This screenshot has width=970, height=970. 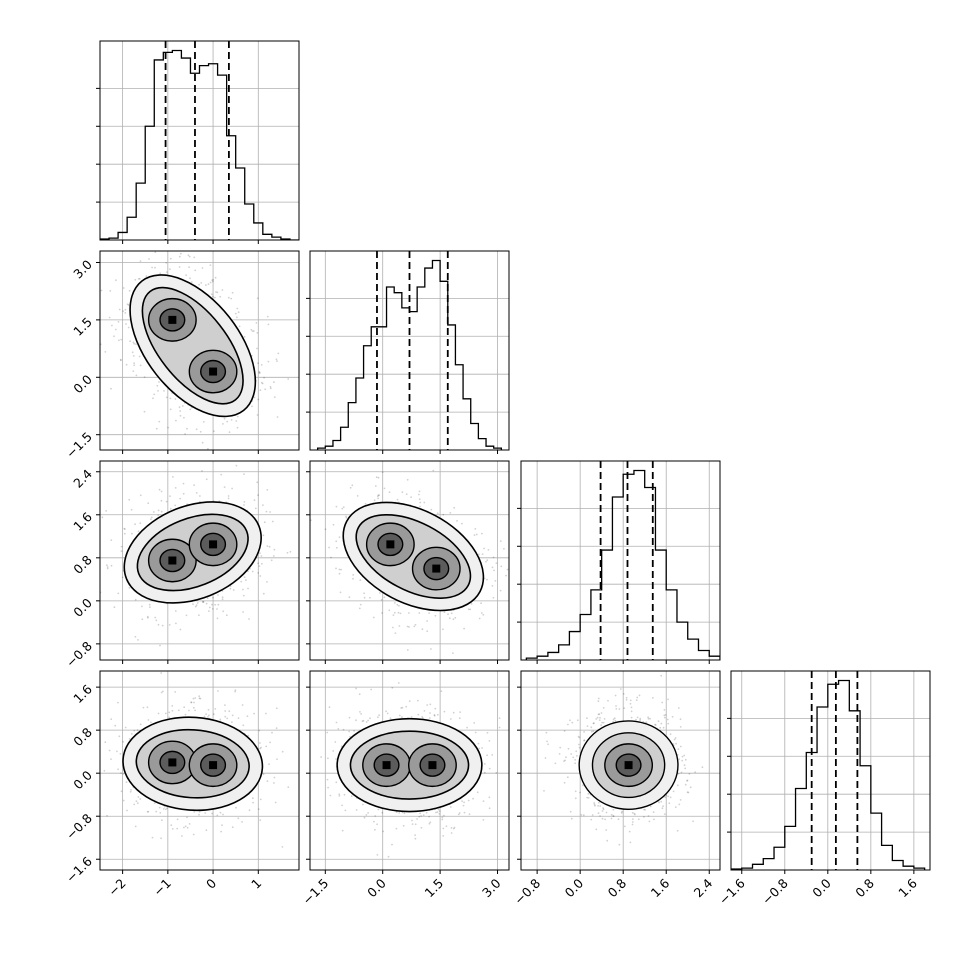 What do you see at coordinates (79, 870) in the screenshot?
I see `ytick-label-3-0: −1.6` at bounding box center [79, 870].